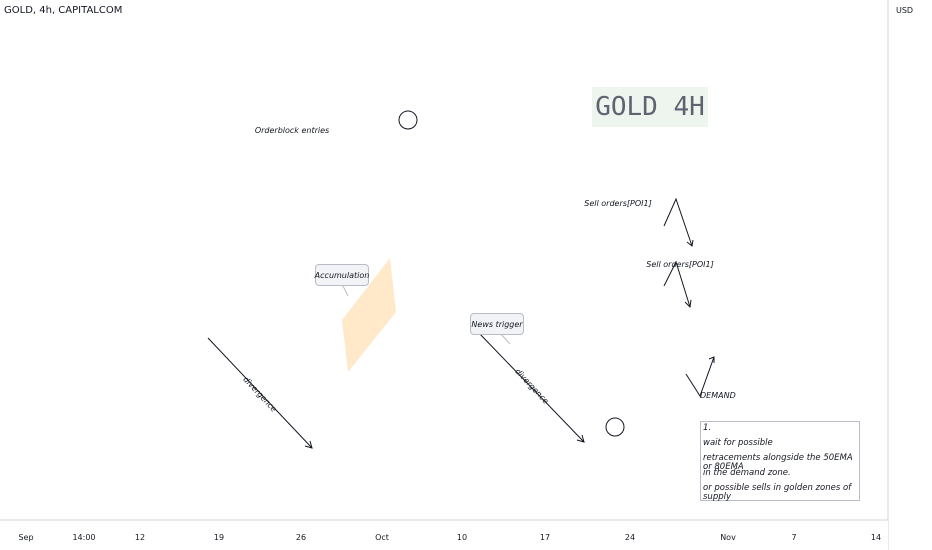 This screenshot has width=932, height=550. I want to click on time-tick-label: 12, so click(140, 537).